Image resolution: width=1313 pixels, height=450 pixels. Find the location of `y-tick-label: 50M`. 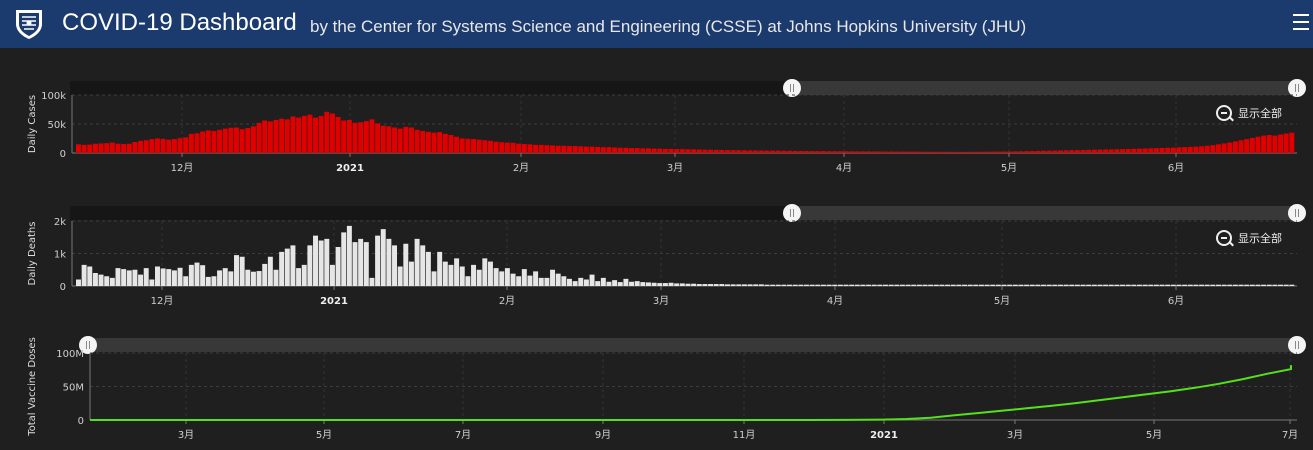

y-tick-label: 50M is located at coordinates (73, 388).